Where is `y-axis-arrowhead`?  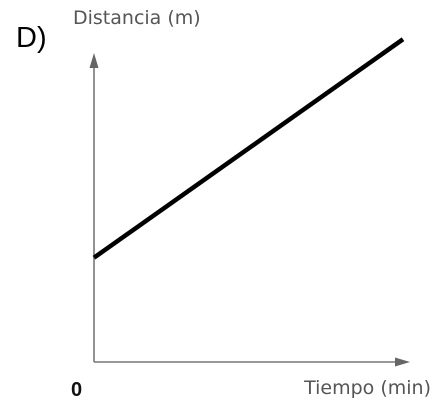 y-axis-arrowhead is located at coordinates (94, 60).